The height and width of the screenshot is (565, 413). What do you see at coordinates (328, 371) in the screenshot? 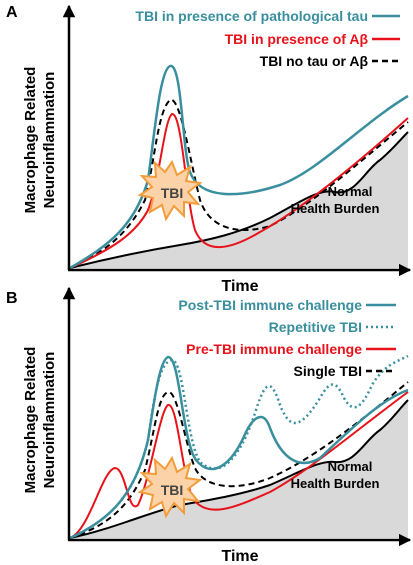
I see `panel-b-legend-label-3: Single TBI` at bounding box center [328, 371].